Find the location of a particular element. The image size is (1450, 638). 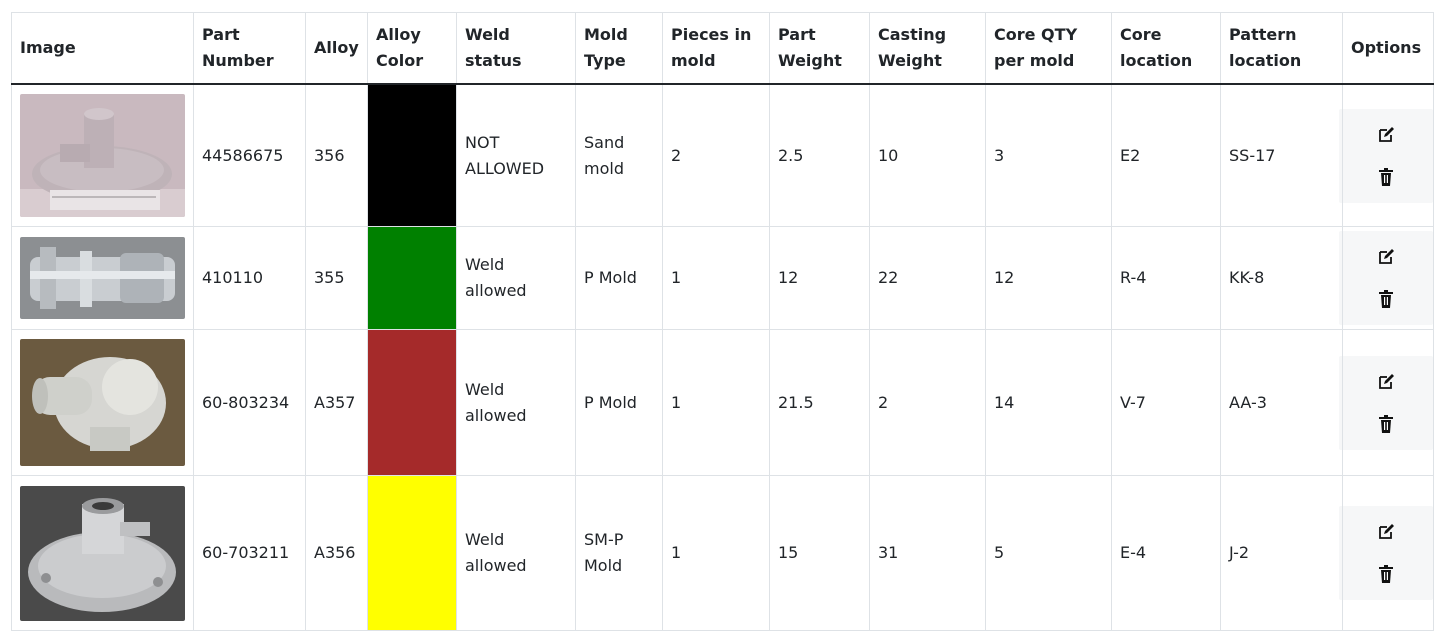

casting-weight: 31 is located at coordinates (927, 553).